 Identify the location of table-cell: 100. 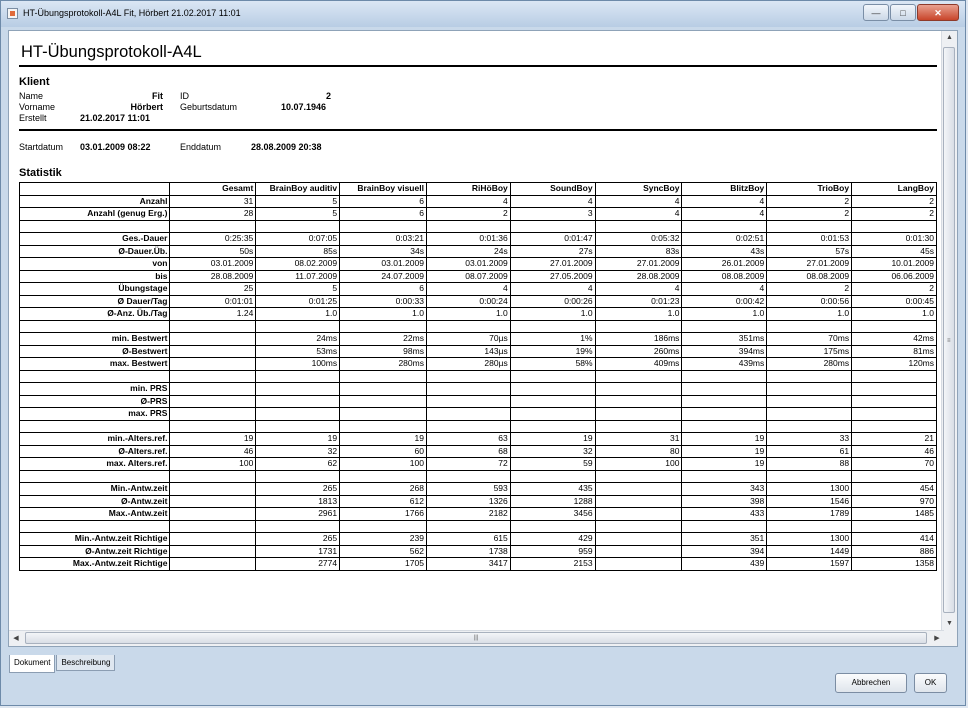
(383, 464).